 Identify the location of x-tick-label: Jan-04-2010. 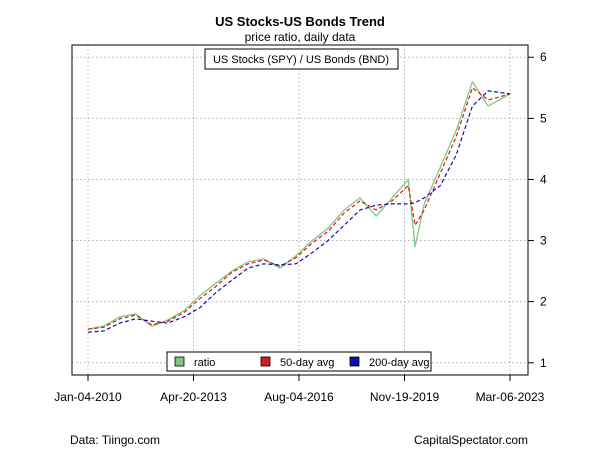
(88, 397).